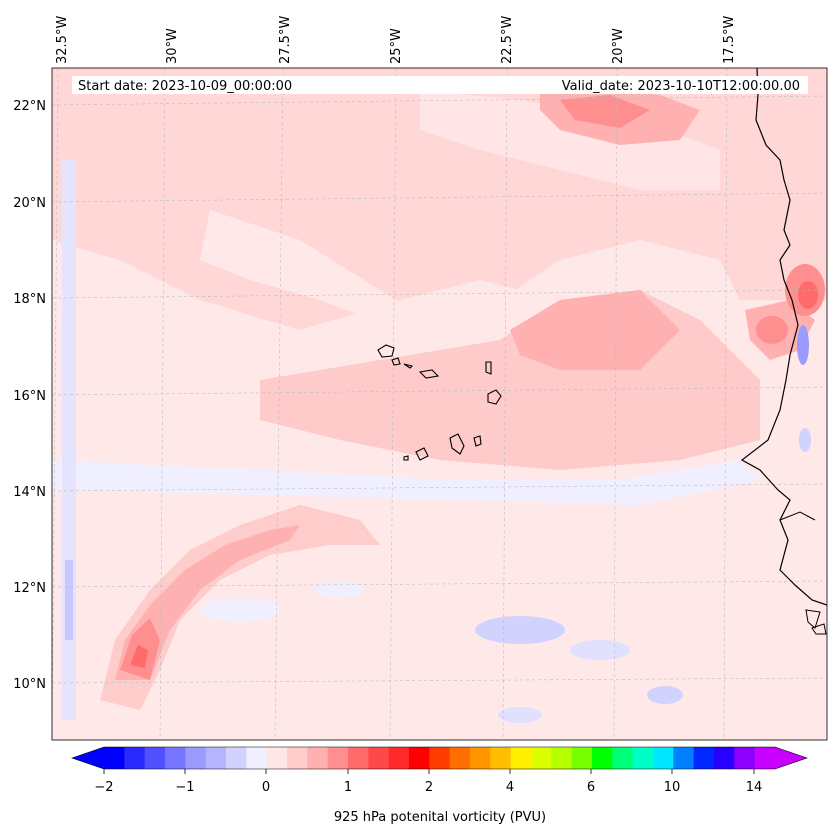 This screenshot has height=836, width=837. Describe the element at coordinates (520, 630) in the screenshot. I see `pv-patch-blue` at that location.